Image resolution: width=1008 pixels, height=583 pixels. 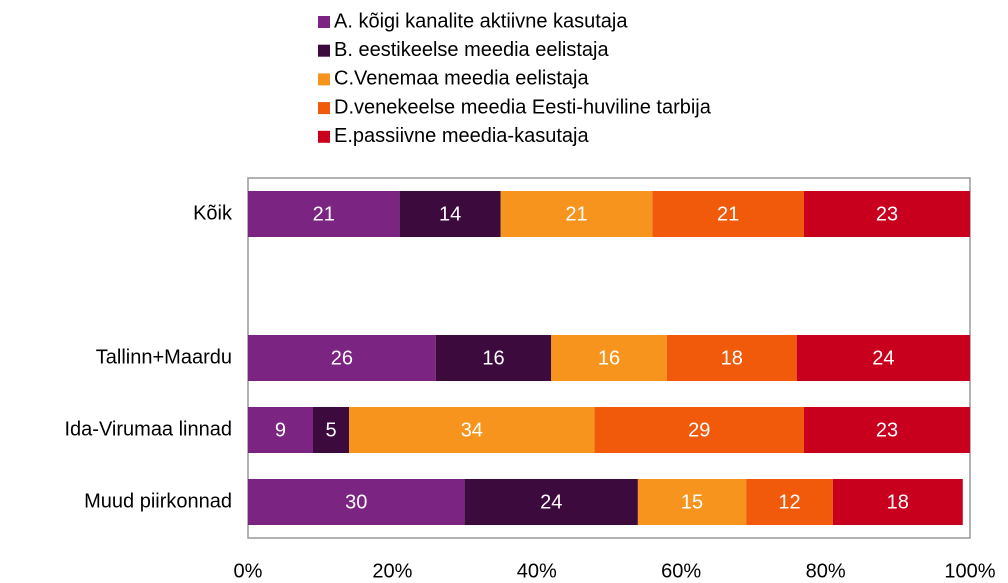 What do you see at coordinates (537, 571) in the screenshot?
I see `x-tick-label: 40%` at bounding box center [537, 571].